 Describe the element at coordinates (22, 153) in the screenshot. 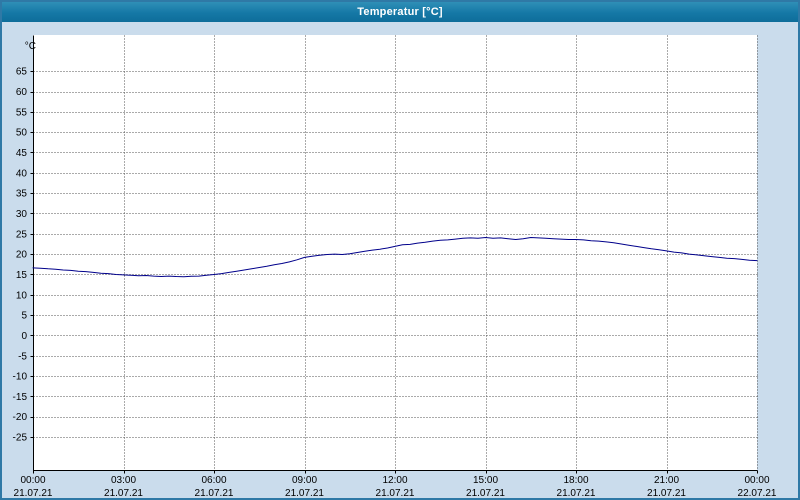

I see `svg-text: 45` at that location.